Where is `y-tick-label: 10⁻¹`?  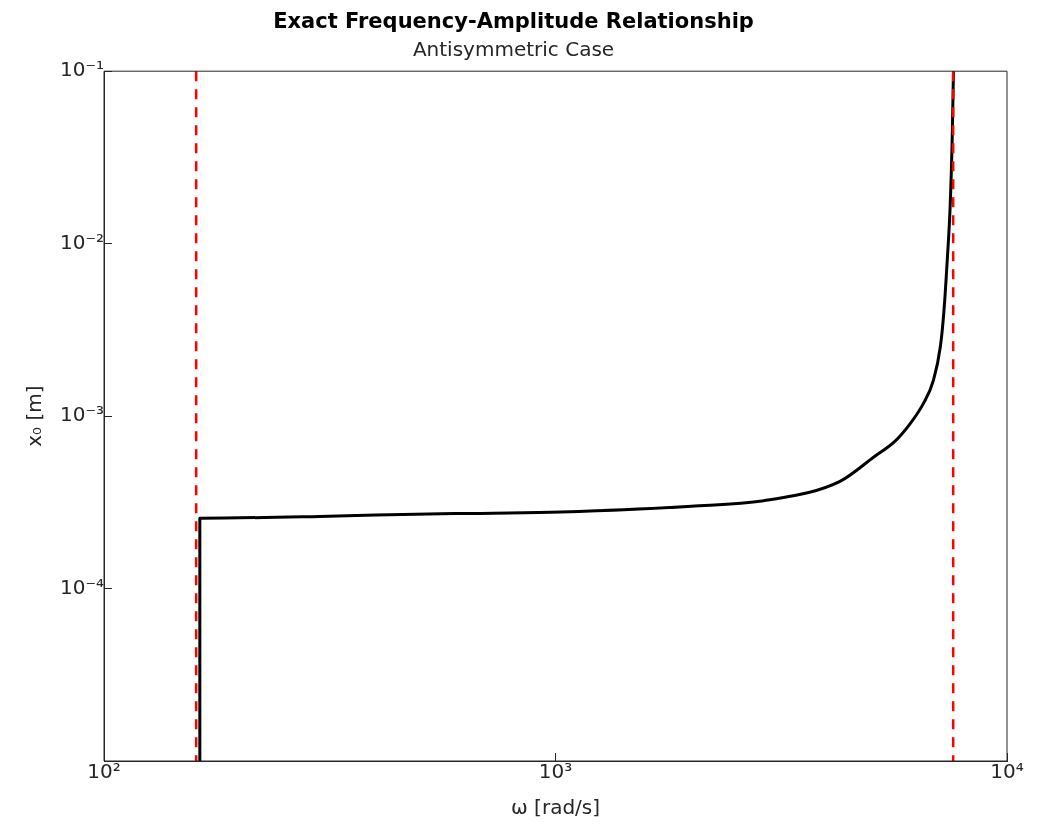
y-tick-label: 10⁻¹ is located at coordinates (82, 69).